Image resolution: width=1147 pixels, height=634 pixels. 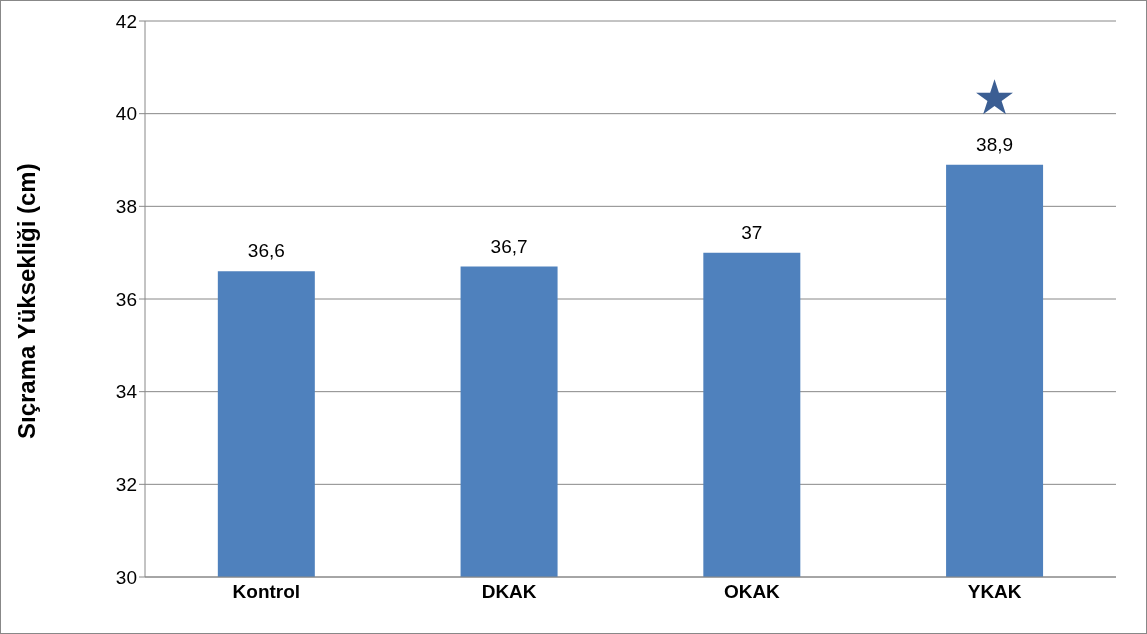 I want to click on y-tick-label: 34, so click(x=126, y=392).